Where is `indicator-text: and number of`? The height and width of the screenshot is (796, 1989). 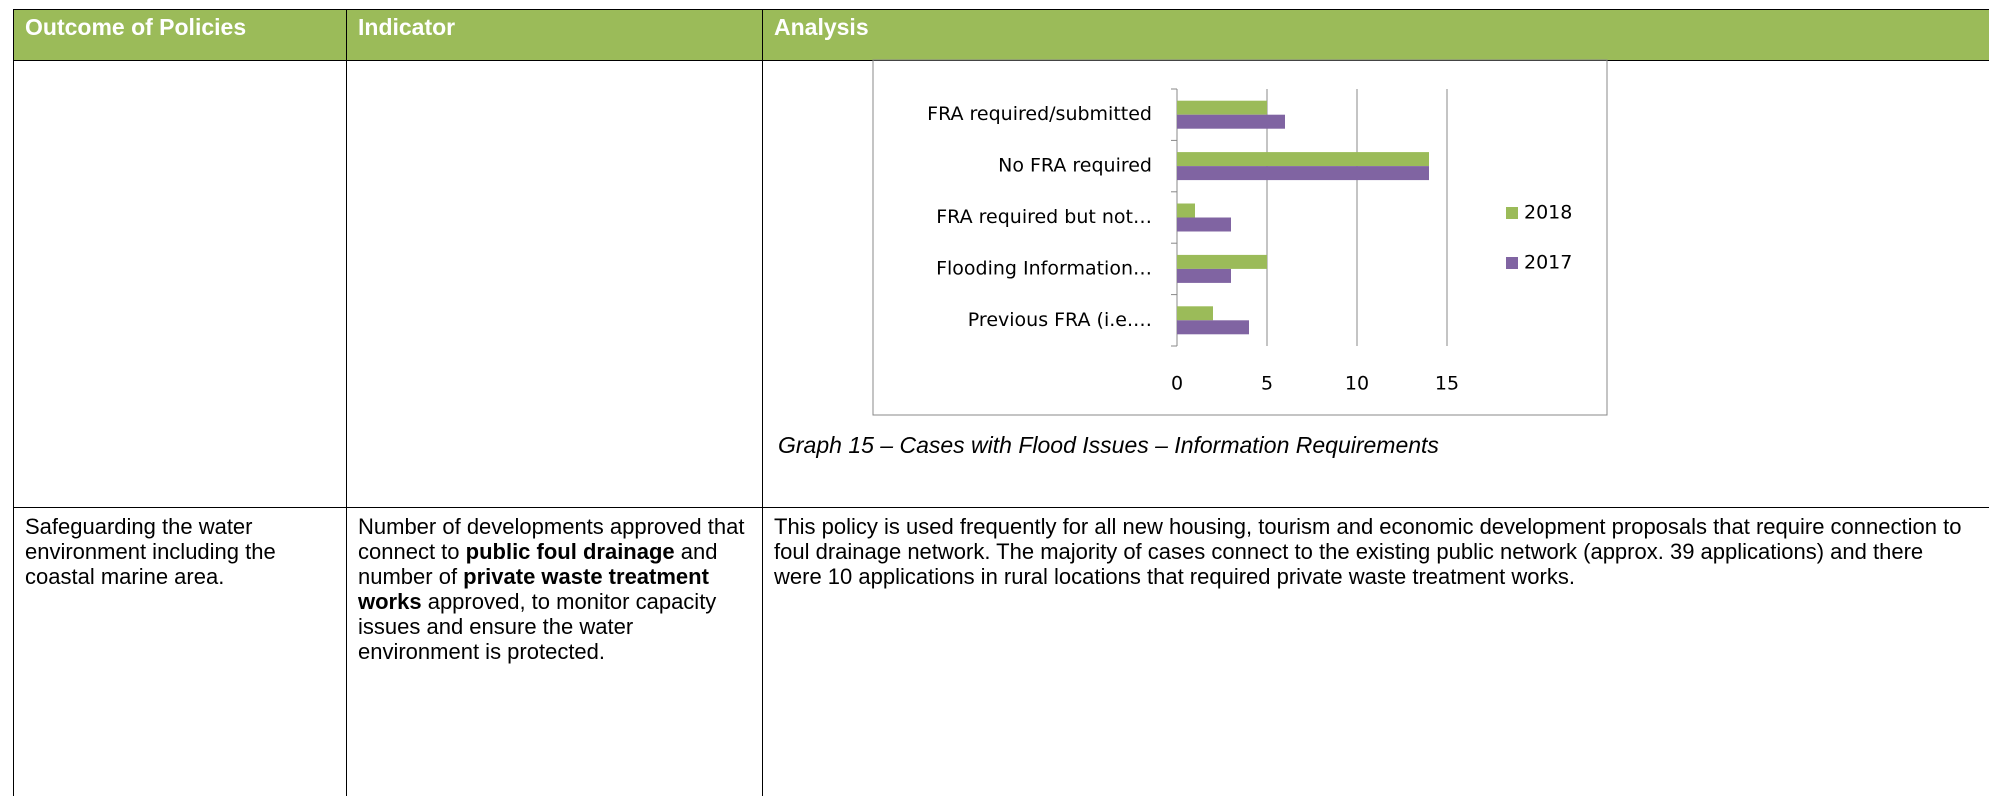
indicator-text: and number of is located at coordinates (538, 564).